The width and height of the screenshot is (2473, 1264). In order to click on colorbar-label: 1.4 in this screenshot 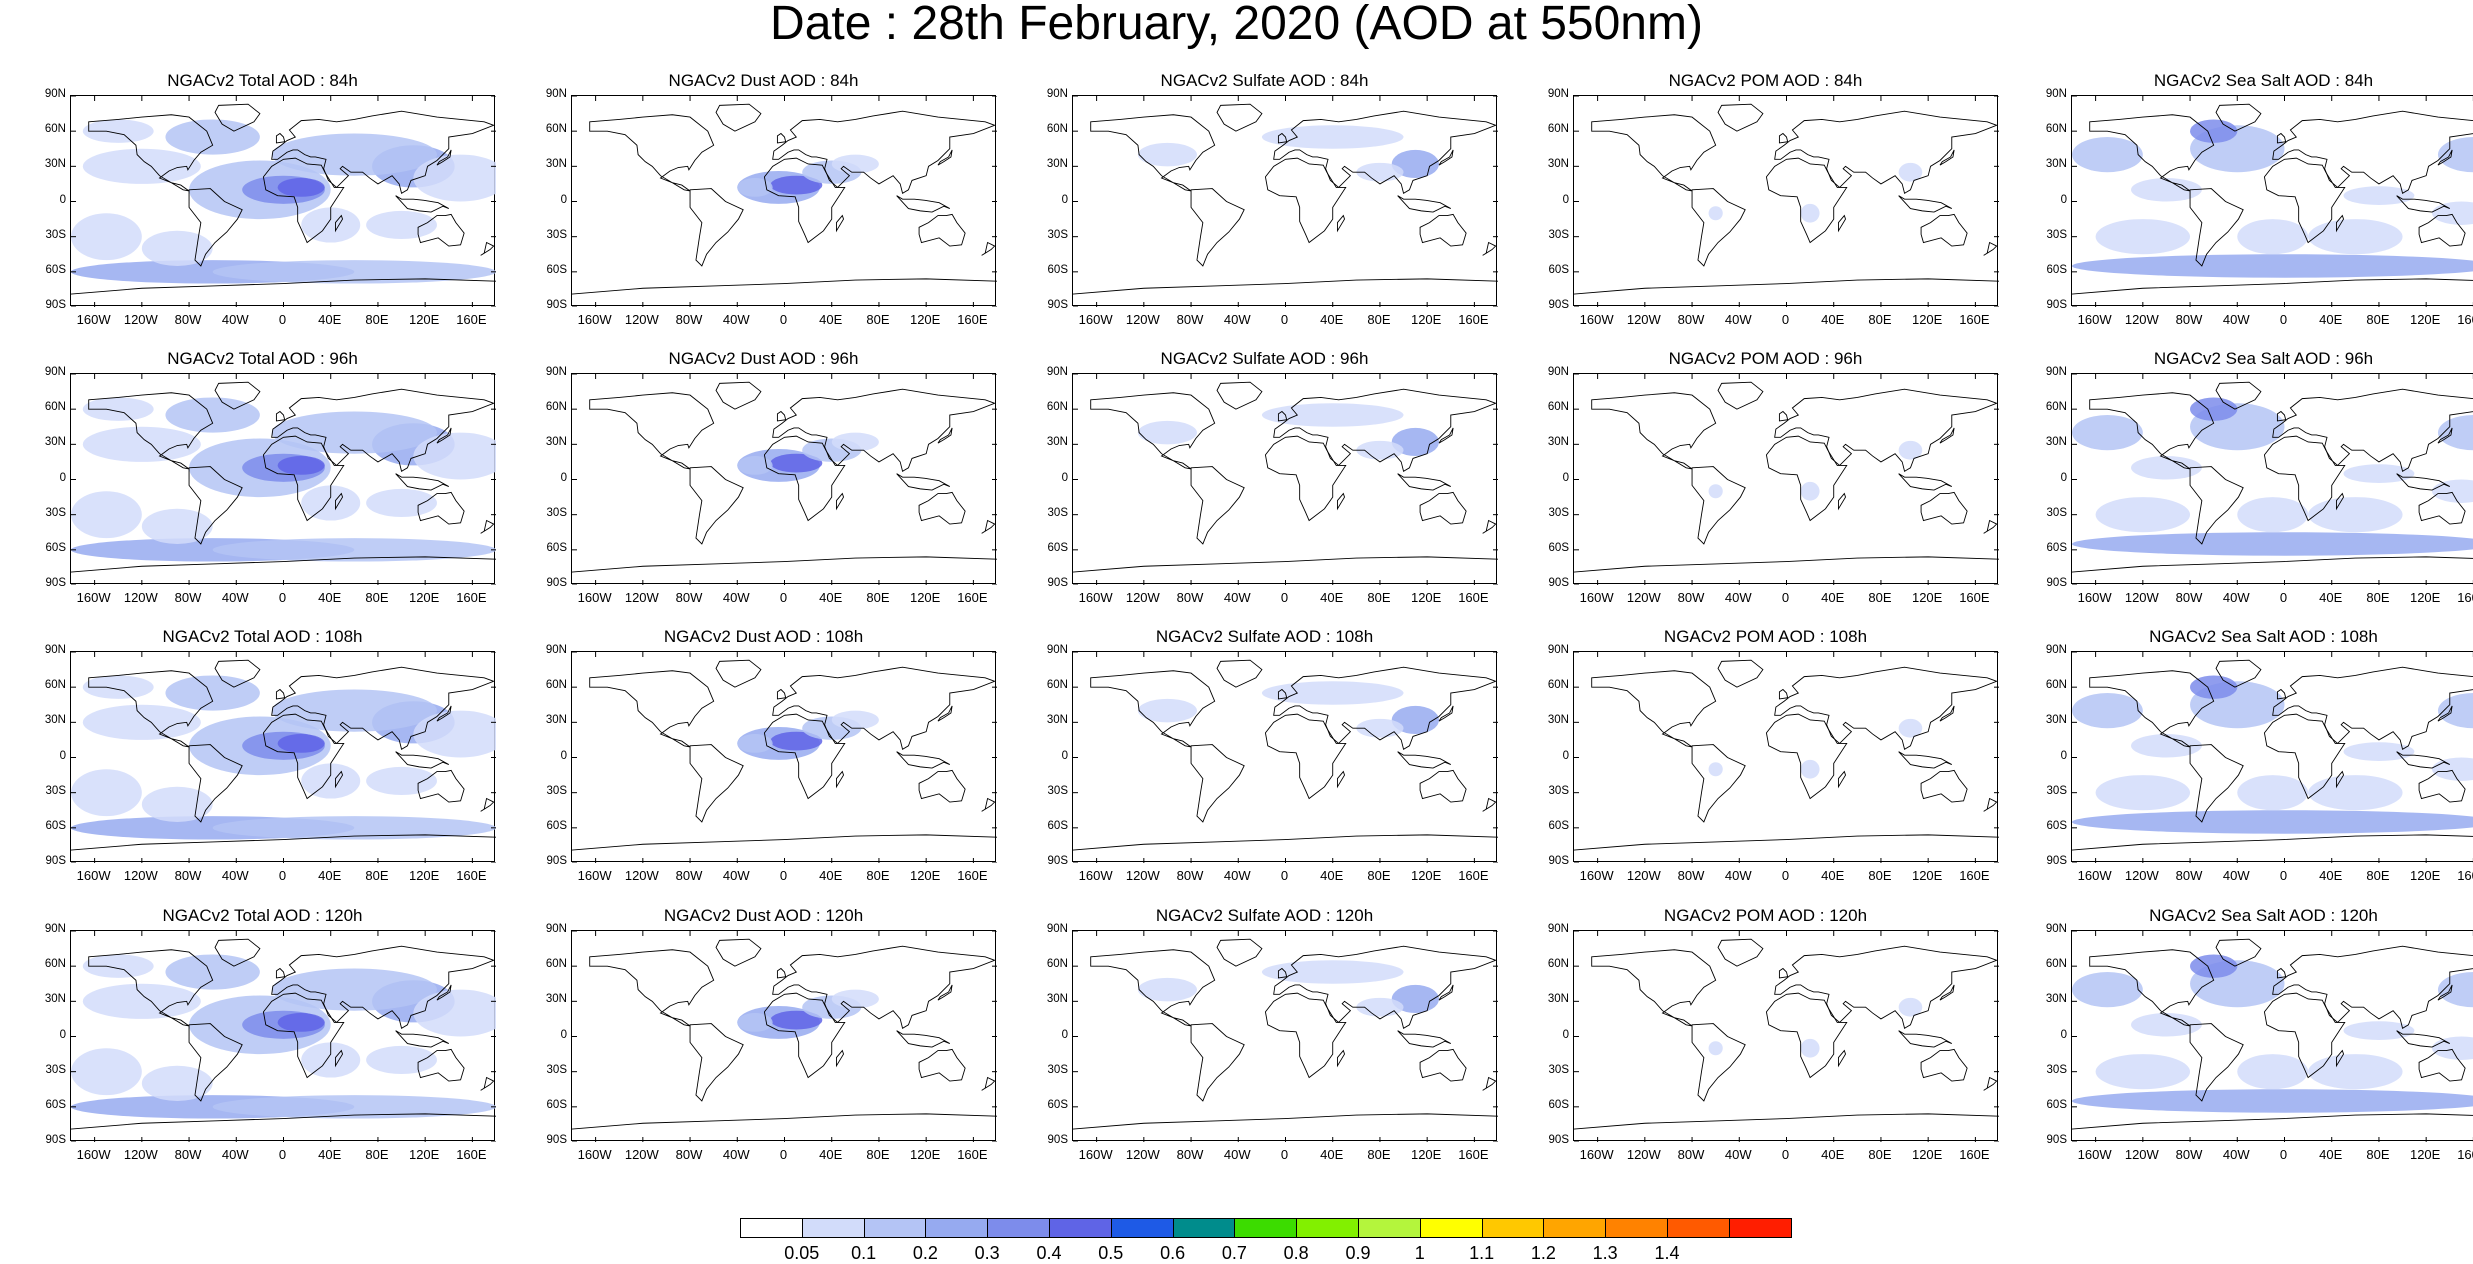, I will do `click(1667, 1253)`.